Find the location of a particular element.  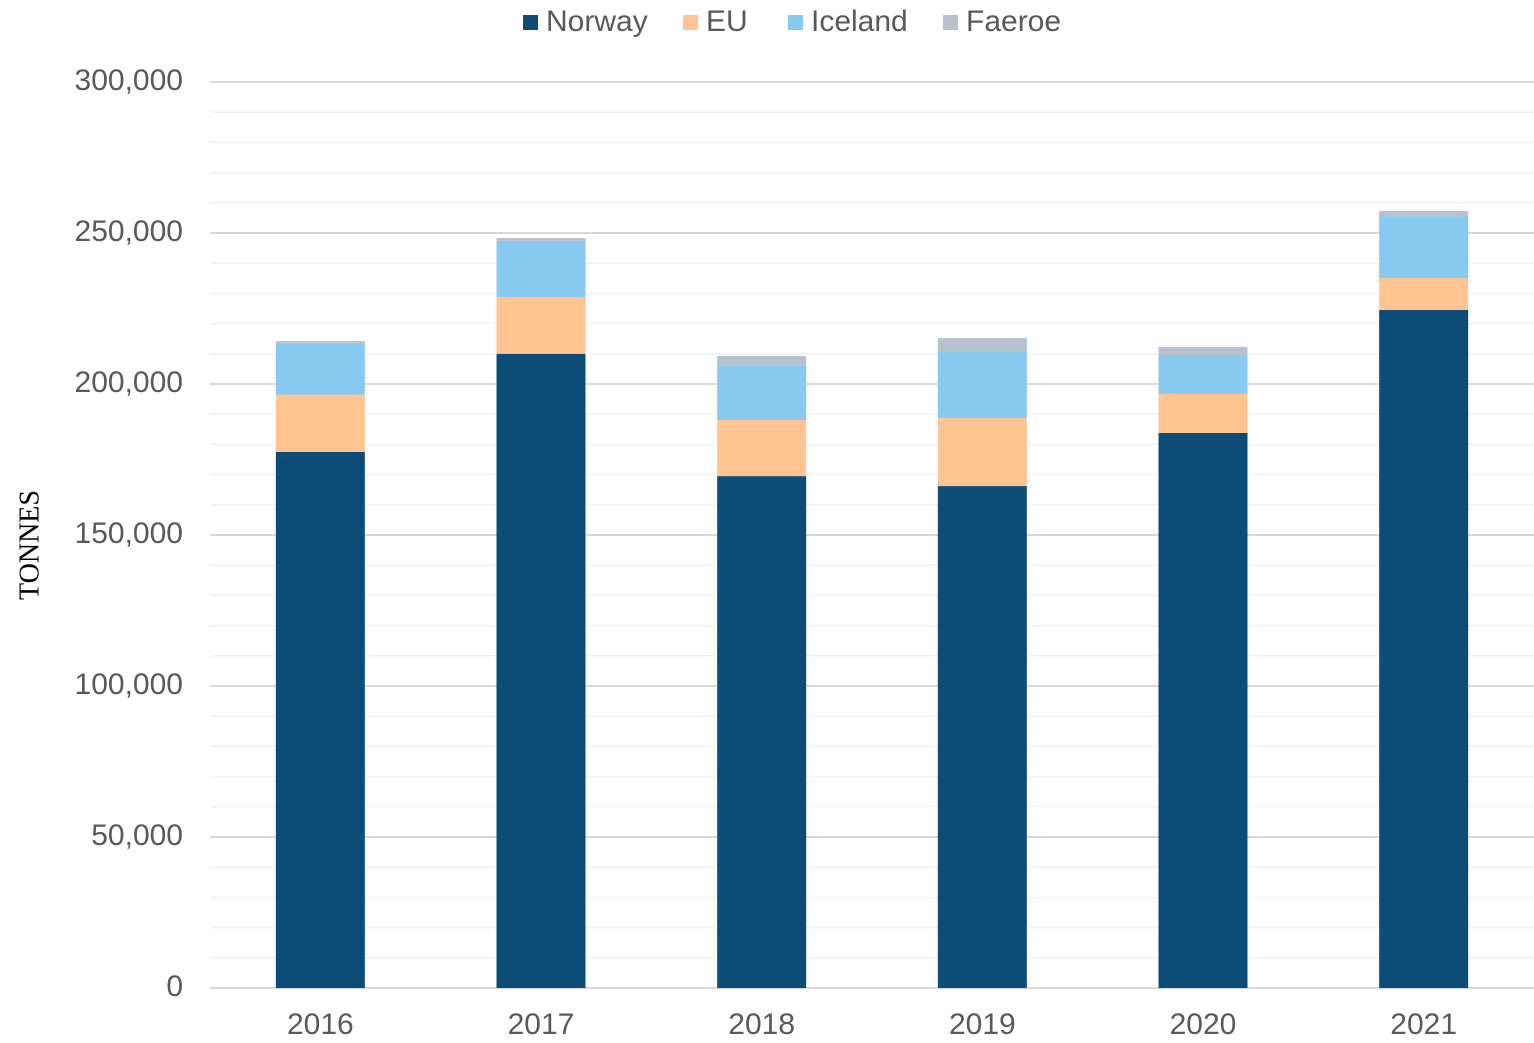

x-tick-label: 2017 is located at coordinates (541, 1024).